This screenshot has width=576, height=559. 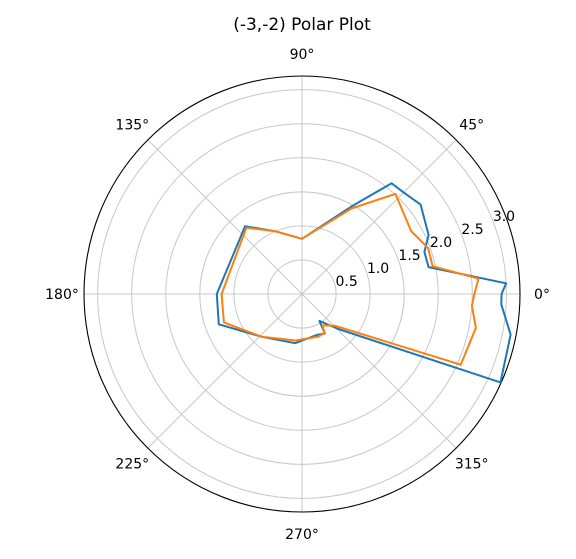 What do you see at coordinates (425, 249) in the screenshot?
I see `radial-tick-labels: 0.5 1.0 1.5 2.0 2.5 3.0` at bounding box center [425, 249].